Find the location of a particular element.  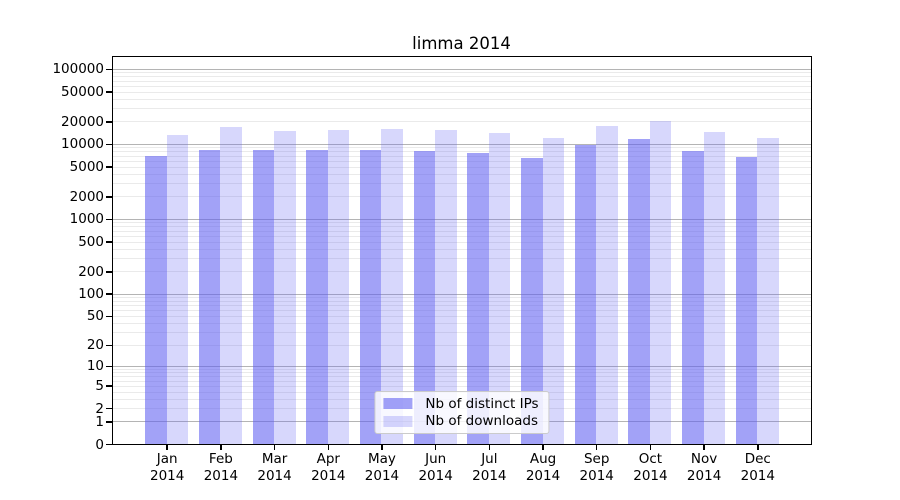

y-tick-label: 200 is located at coordinates (91, 271).